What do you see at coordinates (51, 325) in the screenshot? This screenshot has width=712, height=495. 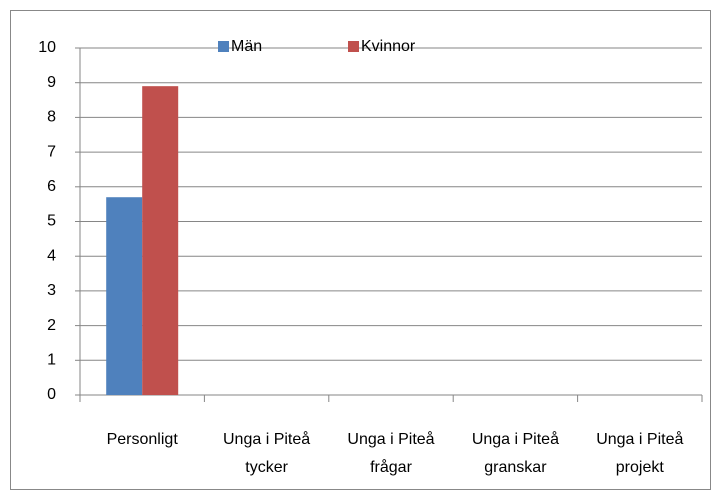 I see `y-tick-label: 2` at bounding box center [51, 325].